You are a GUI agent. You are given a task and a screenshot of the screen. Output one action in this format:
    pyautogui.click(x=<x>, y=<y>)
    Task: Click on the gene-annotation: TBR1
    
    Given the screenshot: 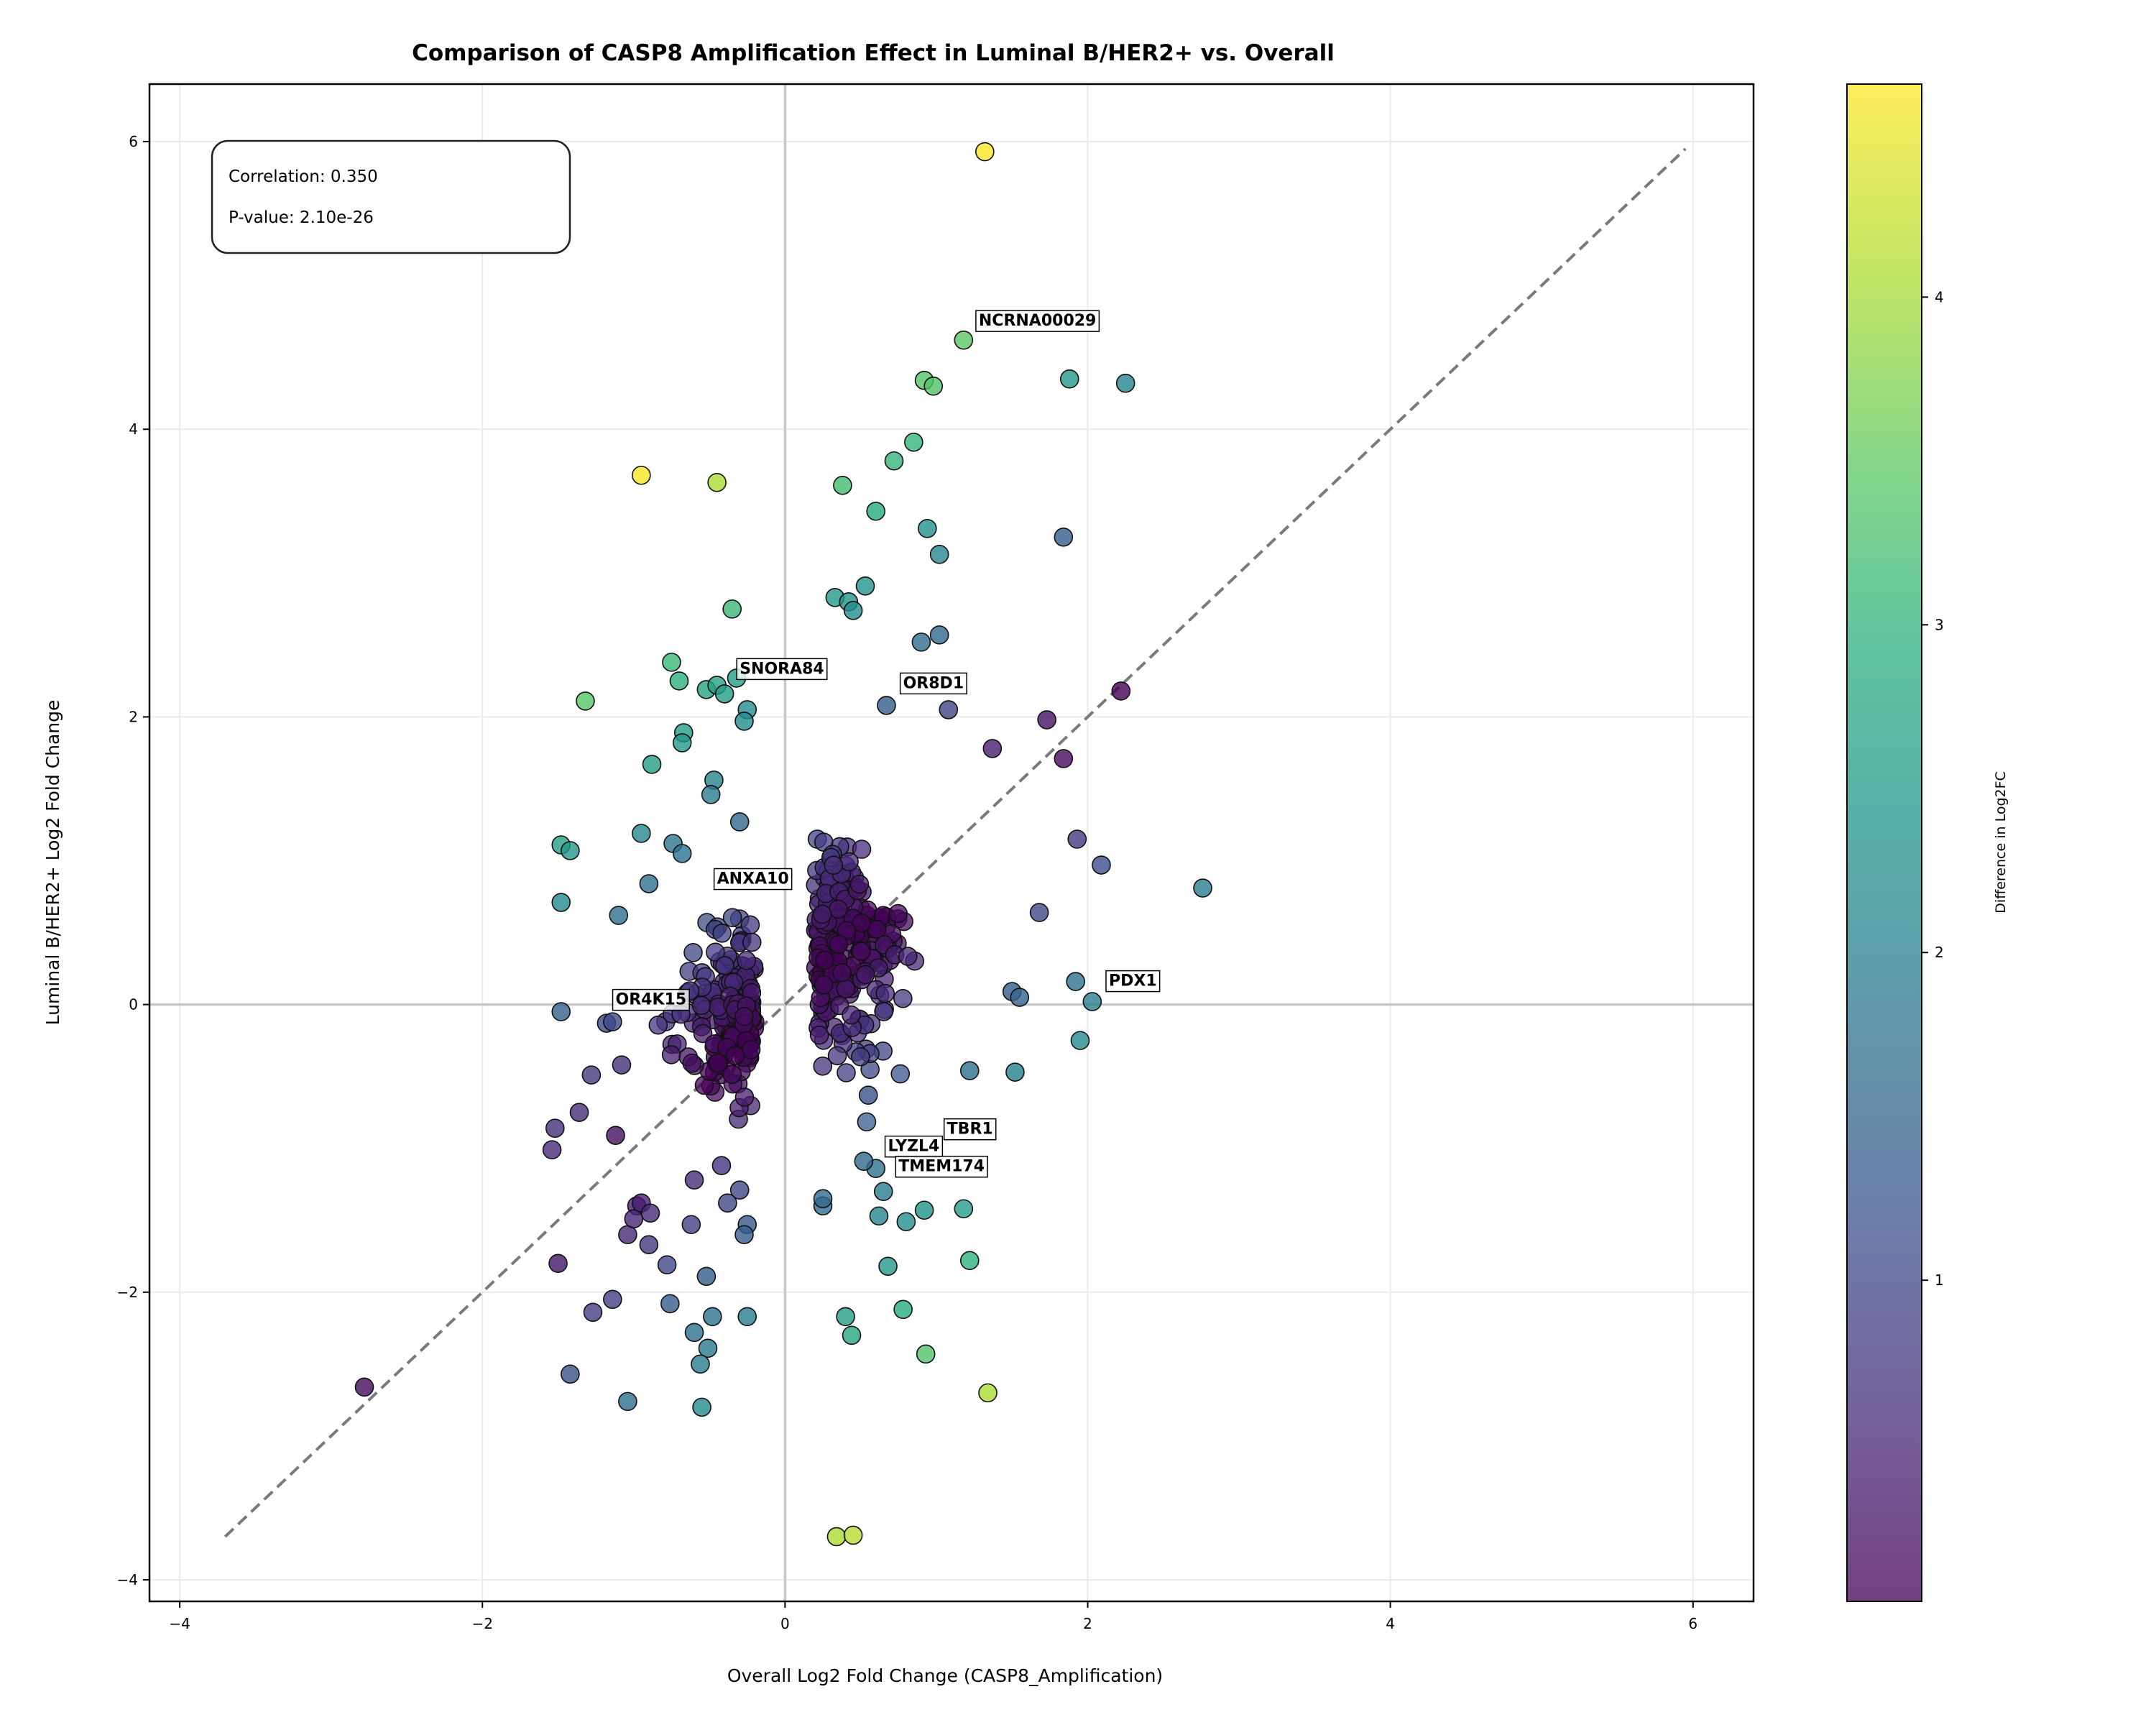 What is the action you would take?
    pyautogui.click(x=970, y=1129)
    